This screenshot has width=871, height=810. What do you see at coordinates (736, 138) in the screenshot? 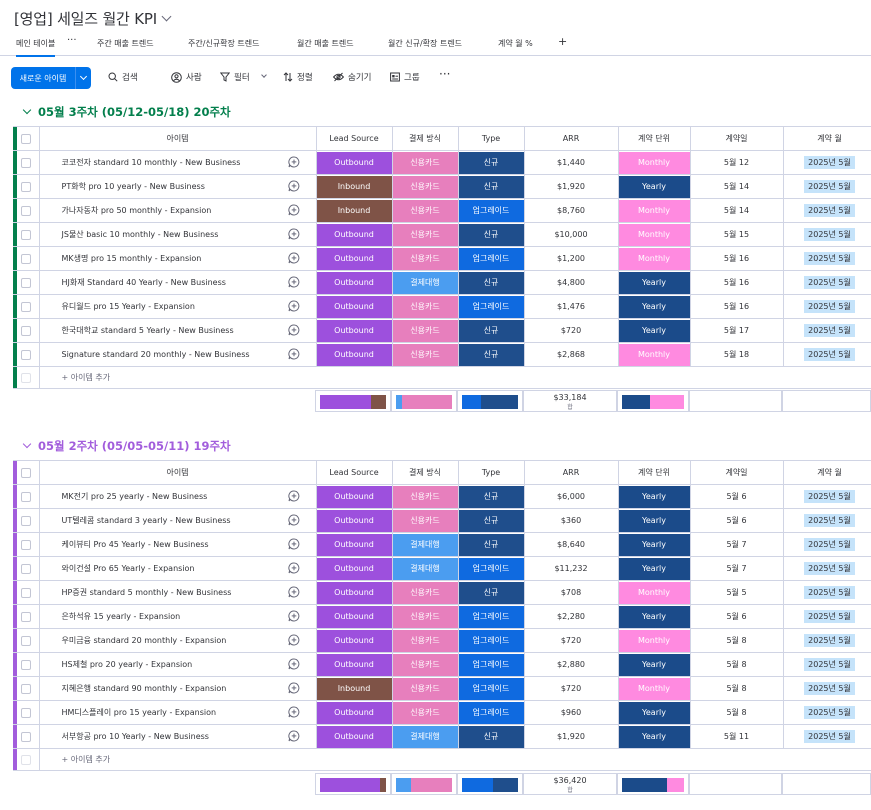
I see `column-header-contract-date: 계약일` at bounding box center [736, 138].